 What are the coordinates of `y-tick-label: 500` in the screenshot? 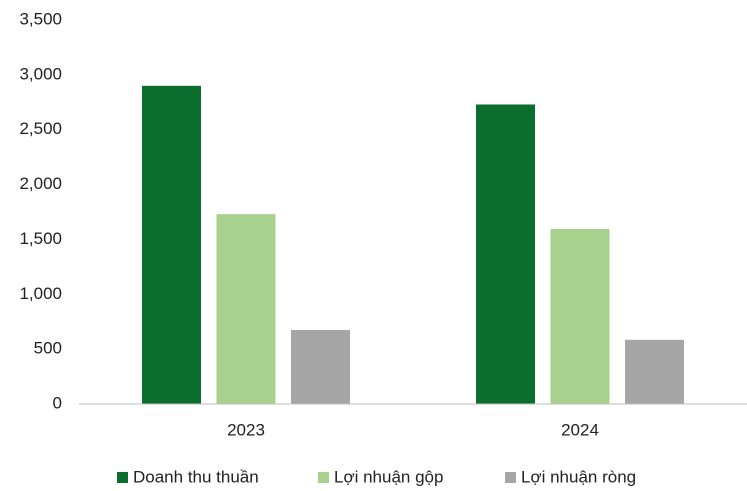 It's located at (48, 348).